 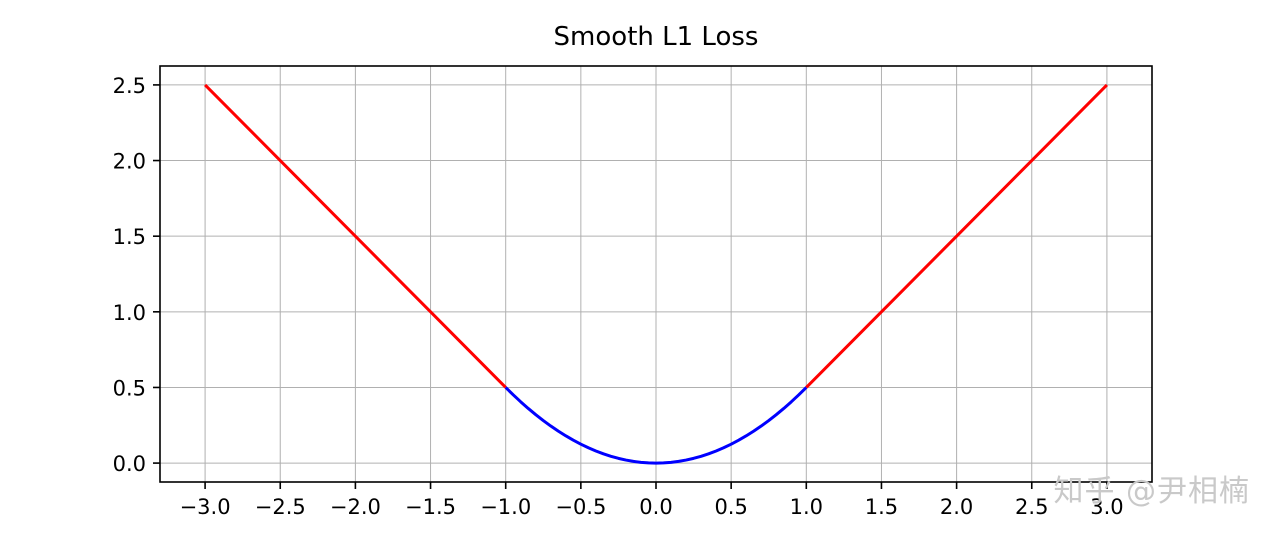 I want to click on x-tick-label: −3.0, so click(x=205, y=507).